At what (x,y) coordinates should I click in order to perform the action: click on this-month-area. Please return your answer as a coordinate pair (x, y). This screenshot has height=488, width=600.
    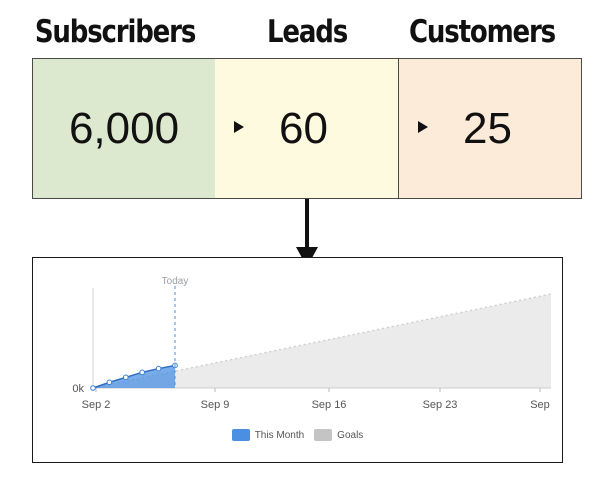
    Looking at the image, I should click on (134, 376).